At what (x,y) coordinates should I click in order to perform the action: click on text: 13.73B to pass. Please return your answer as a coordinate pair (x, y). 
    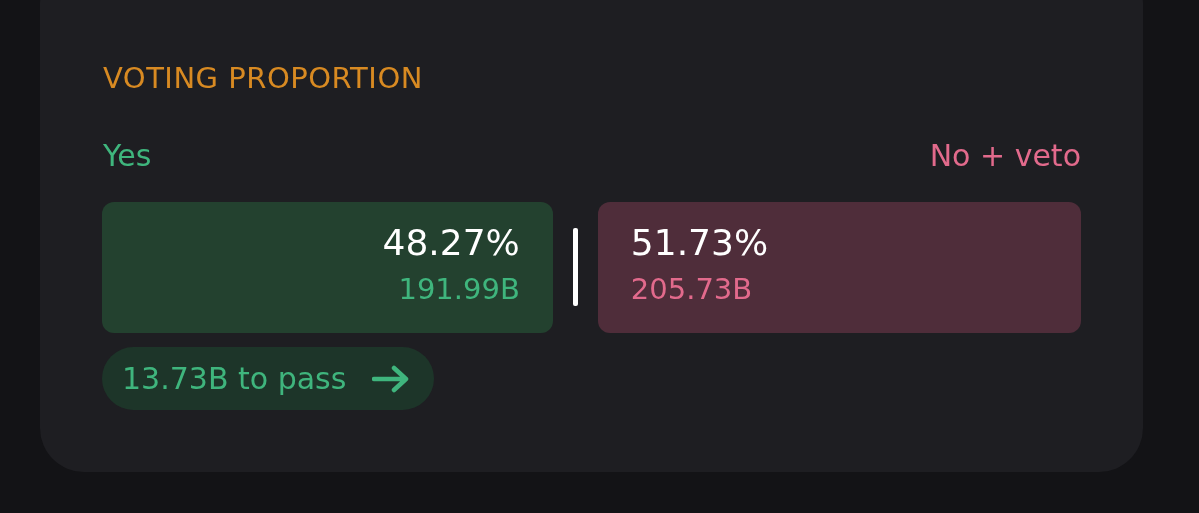
    Looking at the image, I should click on (234, 378).